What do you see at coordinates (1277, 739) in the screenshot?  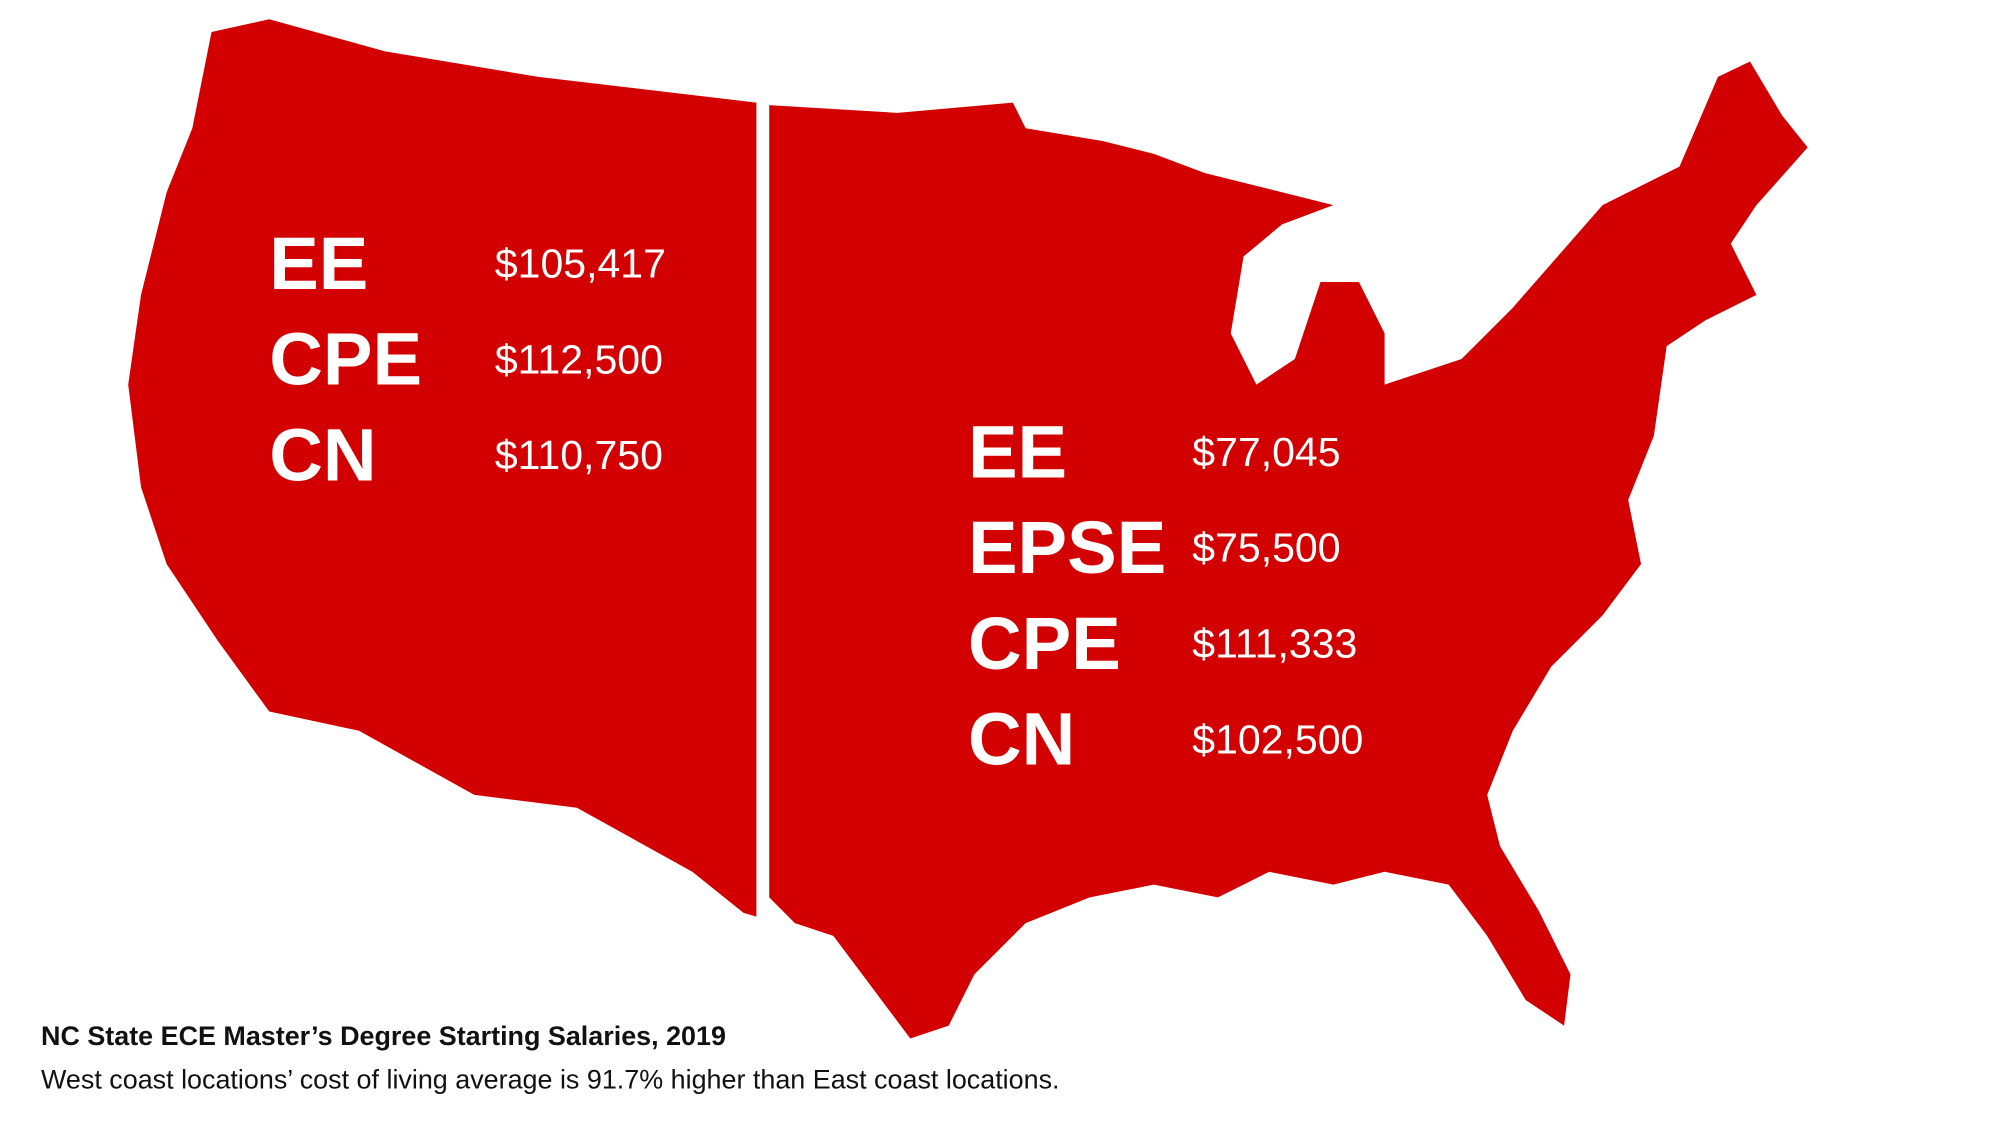 I see `salary-value: $102,500` at bounding box center [1277, 739].